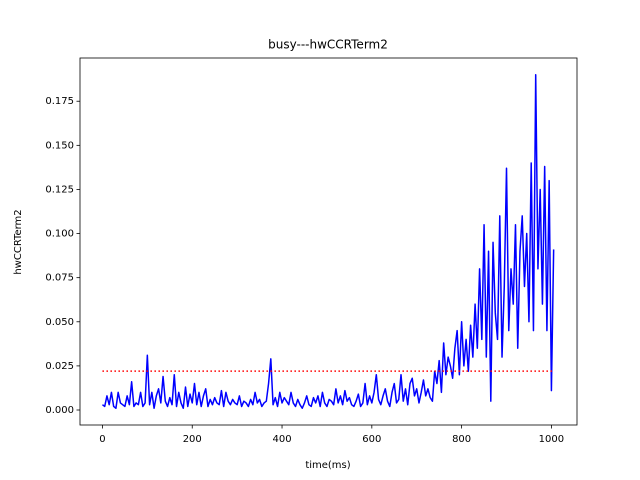 The image size is (640, 480). What do you see at coordinates (327, 465) in the screenshot?
I see `x-axis-label: time(ms)` at bounding box center [327, 465].